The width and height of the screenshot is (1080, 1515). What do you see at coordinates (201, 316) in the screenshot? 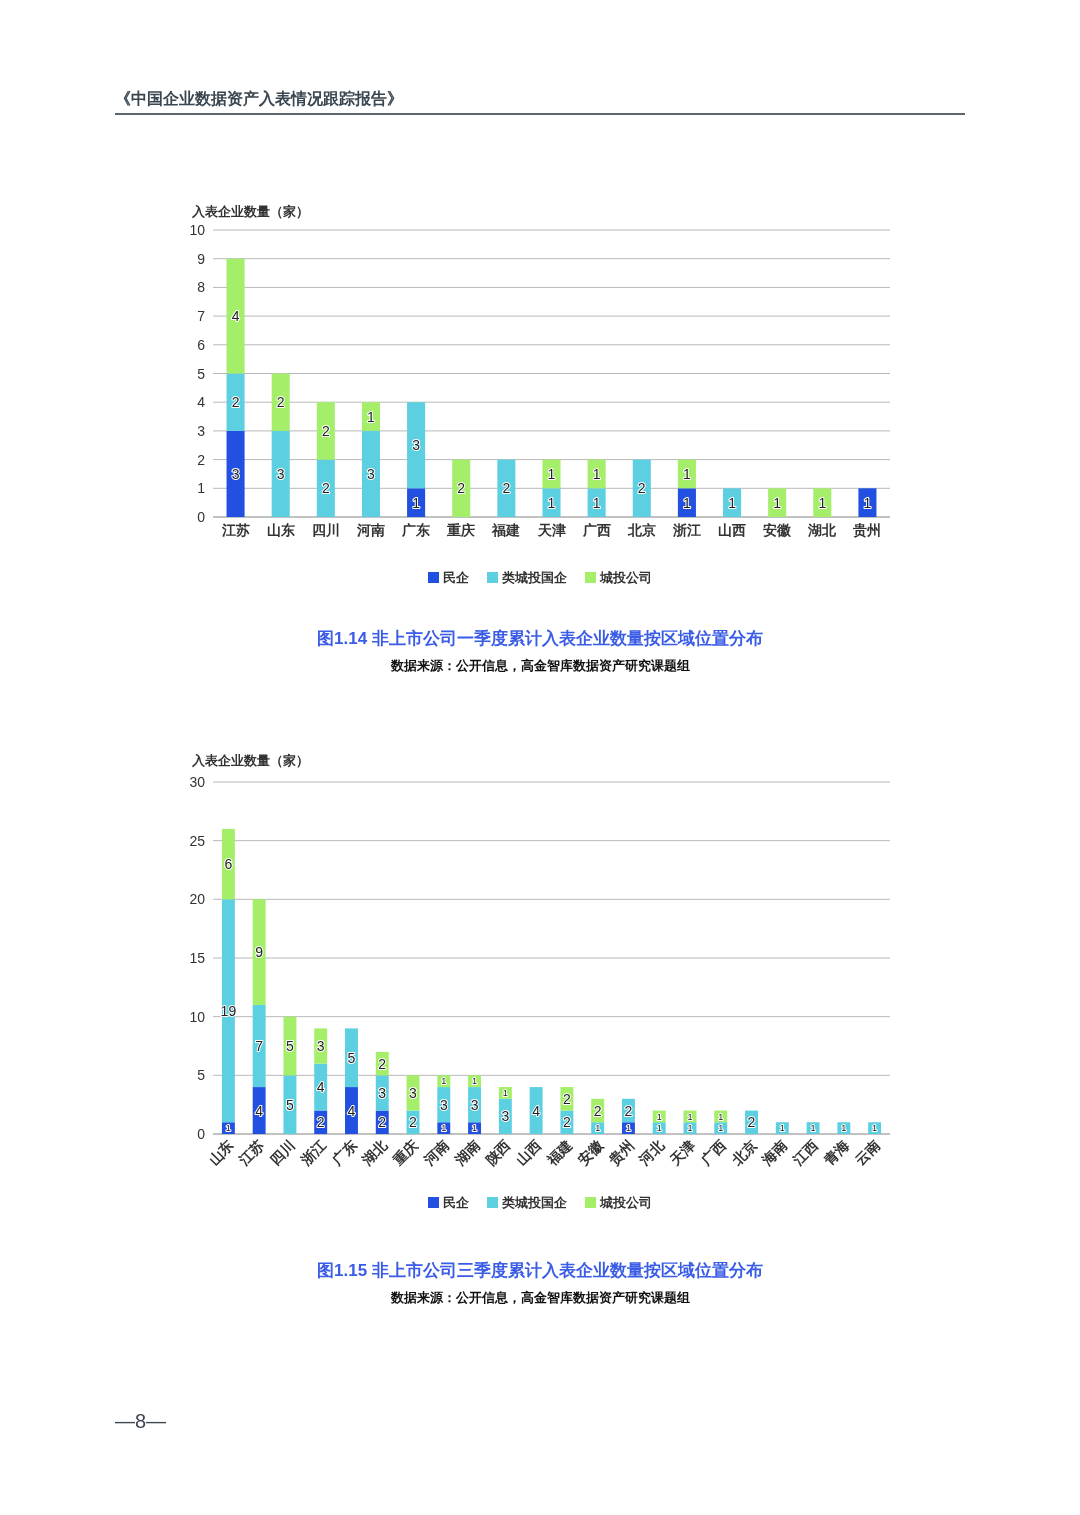
I see `y-tick-label: 7` at bounding box center [201, 316].